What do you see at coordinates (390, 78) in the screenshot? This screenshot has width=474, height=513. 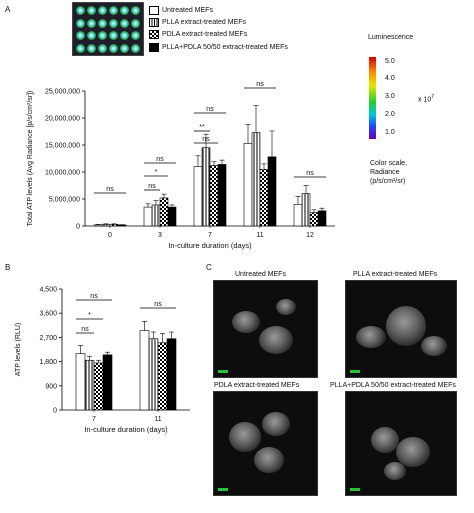 I see `colorscale-tick: 4.0` at bounding box center [390, 78].